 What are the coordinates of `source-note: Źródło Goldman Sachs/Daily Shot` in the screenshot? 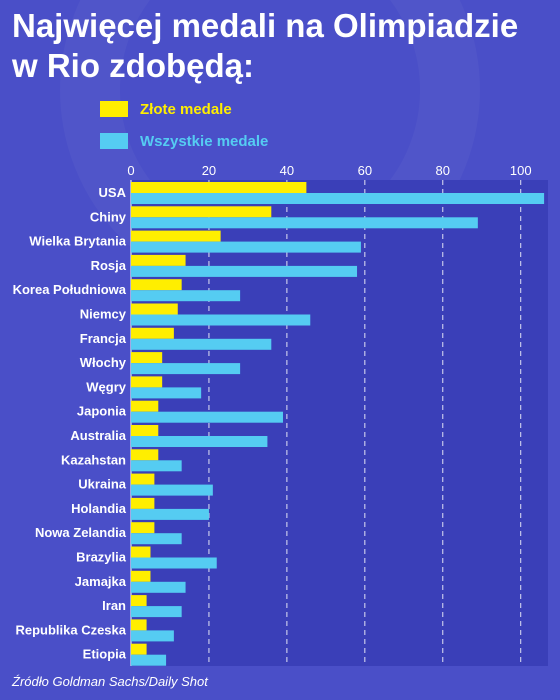 It's located at (110, 681).